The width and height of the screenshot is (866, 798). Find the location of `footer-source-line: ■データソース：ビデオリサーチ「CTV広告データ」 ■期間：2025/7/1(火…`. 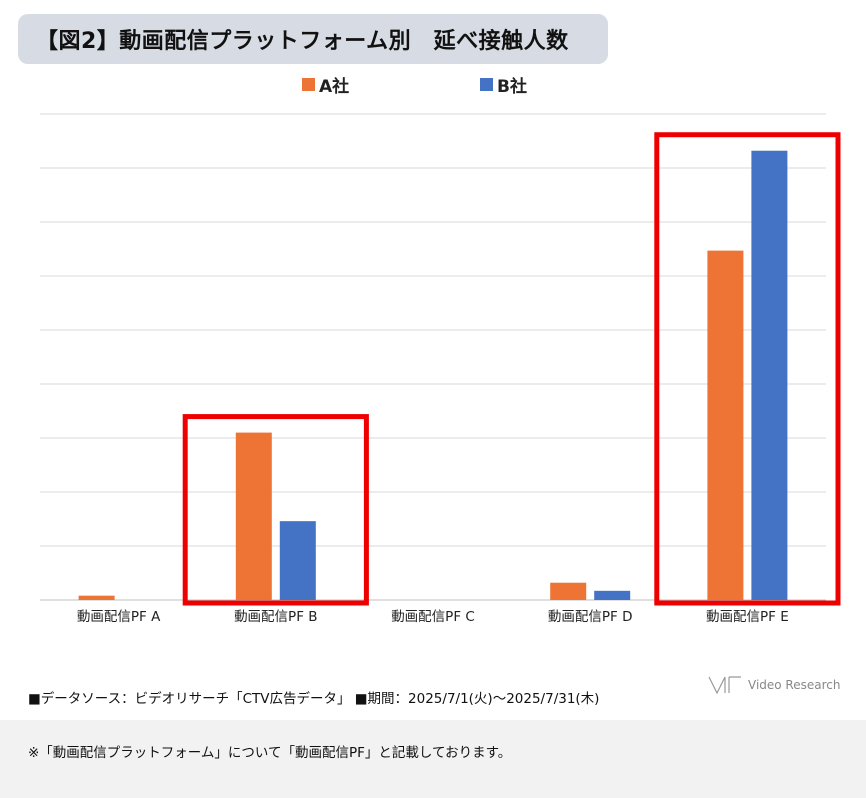

footer-source-line: ■データソース：ビデオリサーチ「CTV広告データ」 ■期間：2025/7/1(火… is located at coordinates (314, 699).